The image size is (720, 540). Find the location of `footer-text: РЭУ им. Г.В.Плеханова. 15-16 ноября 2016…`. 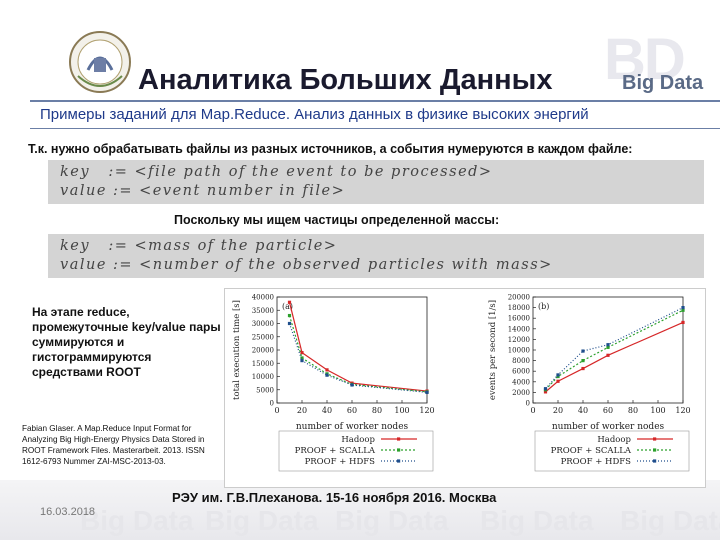

footer-text: РЭУ им. Г.В.Плеханова. 15-16 ноября 2016… is located at coordinates (334, 497).